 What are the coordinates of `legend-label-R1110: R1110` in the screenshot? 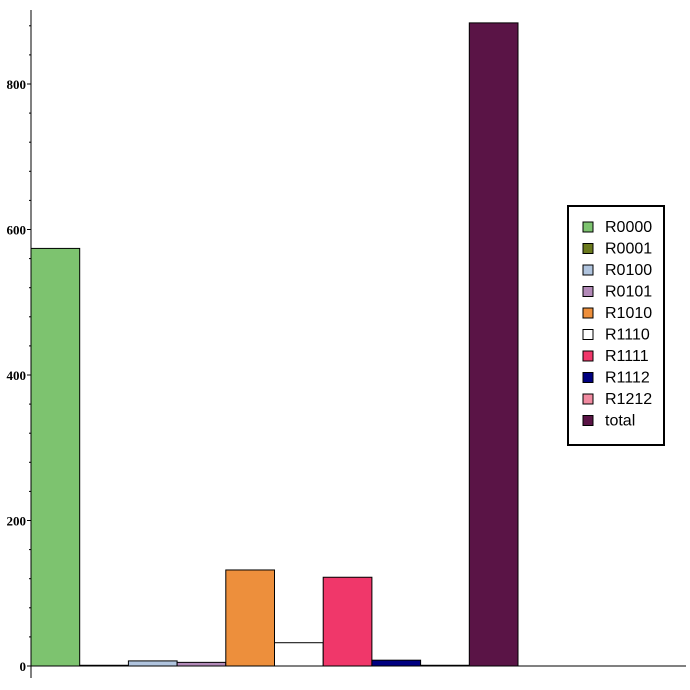 It's located at (627, 335).